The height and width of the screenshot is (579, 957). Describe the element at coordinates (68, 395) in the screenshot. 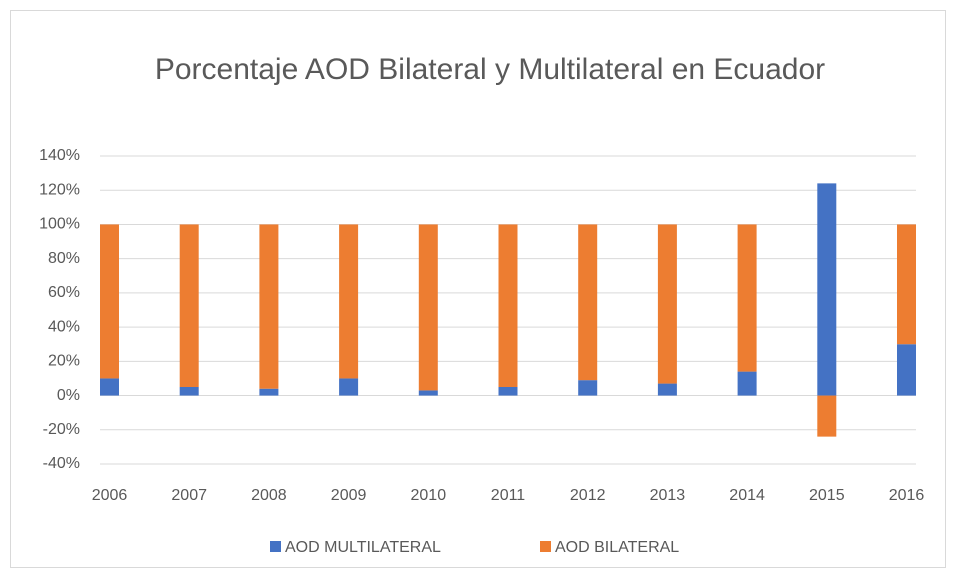

I see `y-tick-label: 0%` at that location.